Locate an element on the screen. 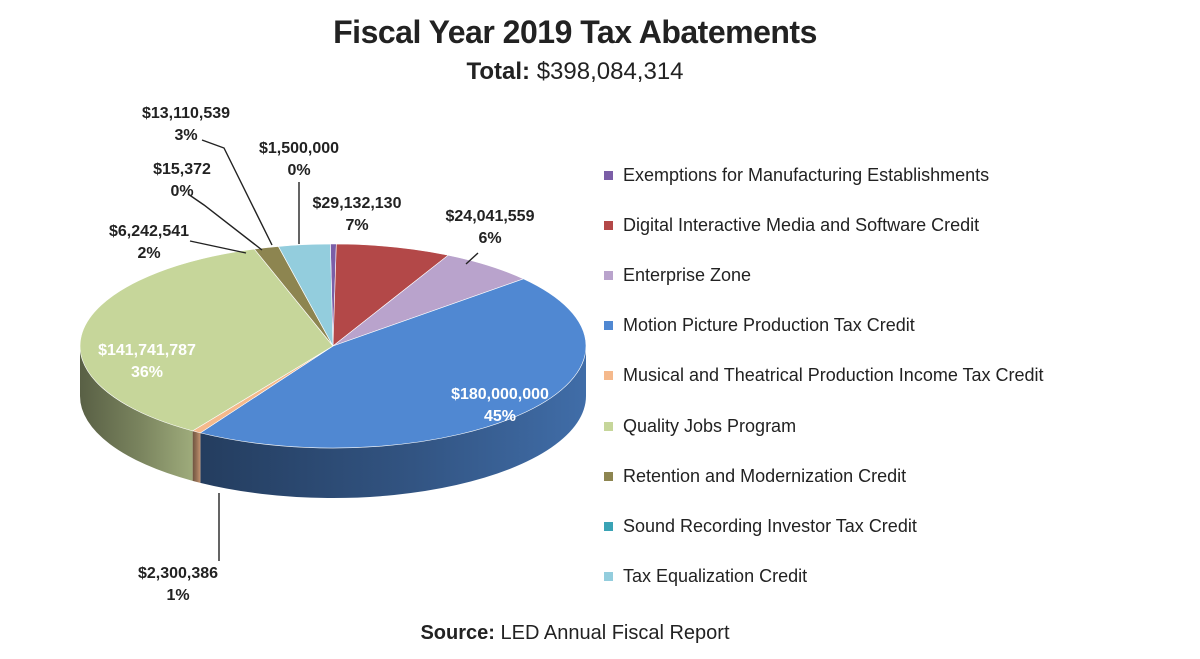 This screenshot has height=659, width=1200. legend-item-retention-modernization: Retention and Modernization Credit is located at coordinates (755, 476).